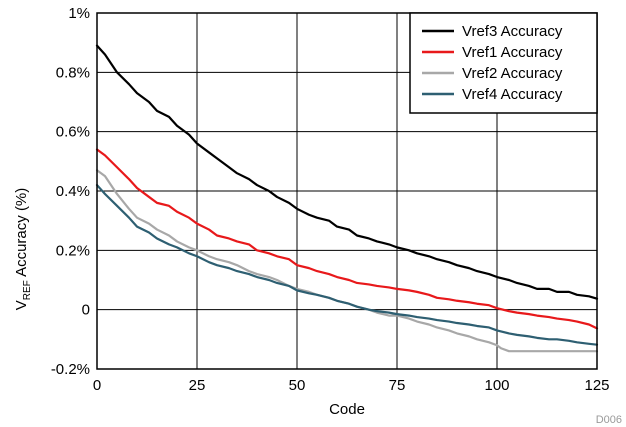  Describe the element at coordinates (347, 409) in the screenshot. I see `x-axis-label: Code` at that location.